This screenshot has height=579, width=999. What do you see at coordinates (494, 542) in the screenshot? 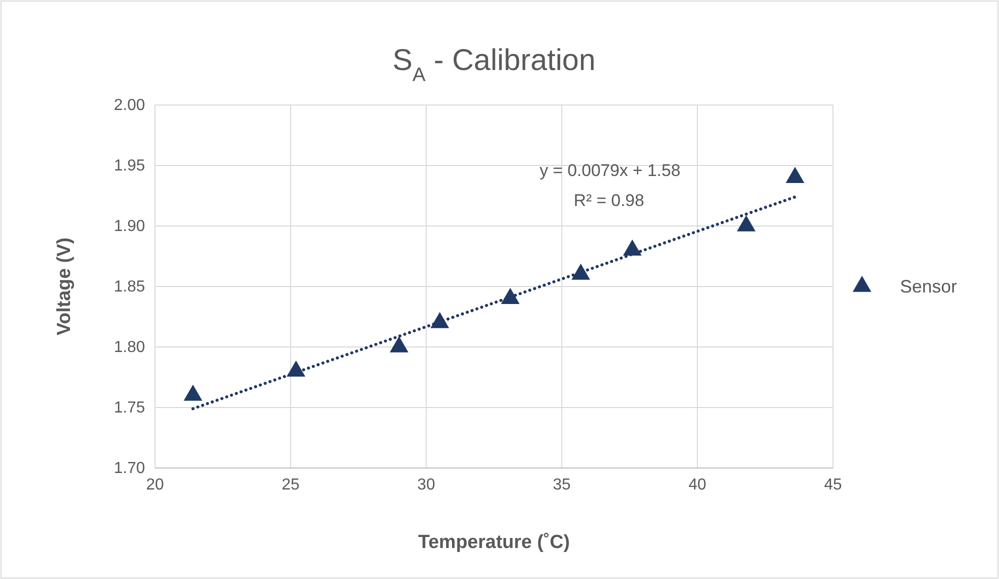
I see `x-axis-title: Temperature (˚C)` at bounding box center [494, 542].